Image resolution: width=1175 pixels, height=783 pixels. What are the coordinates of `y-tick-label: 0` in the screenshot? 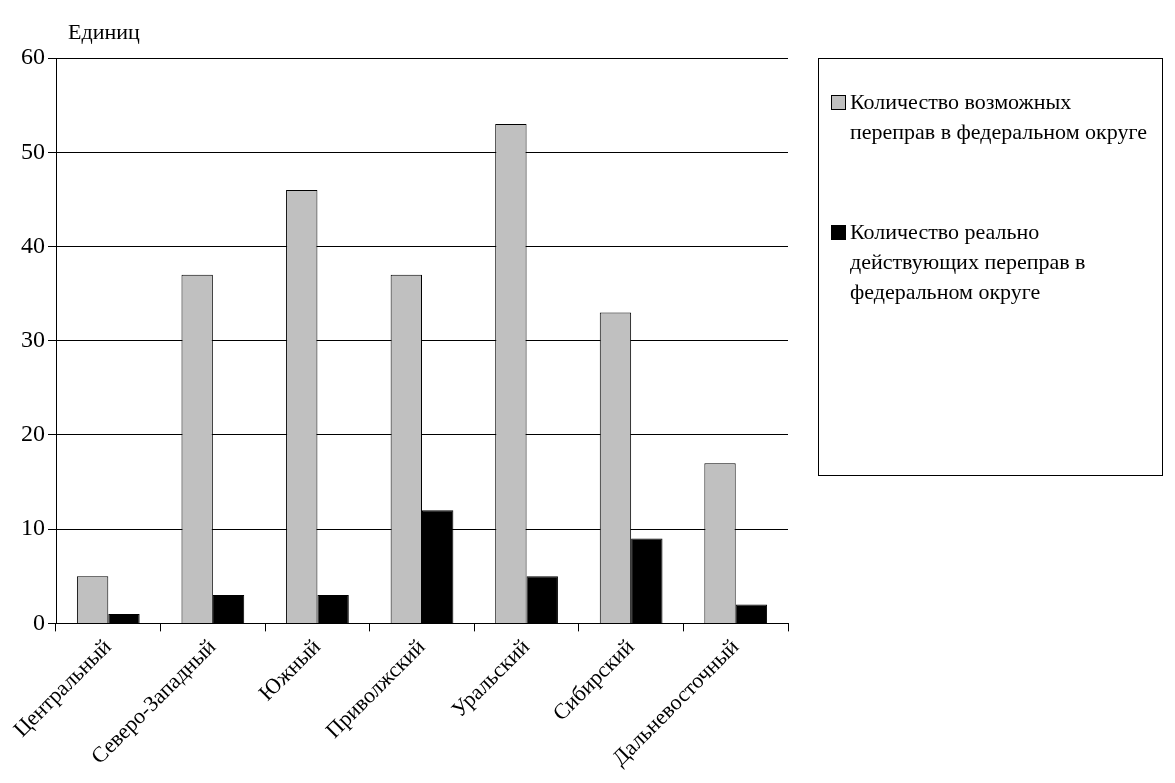 It's located at (39, 621).